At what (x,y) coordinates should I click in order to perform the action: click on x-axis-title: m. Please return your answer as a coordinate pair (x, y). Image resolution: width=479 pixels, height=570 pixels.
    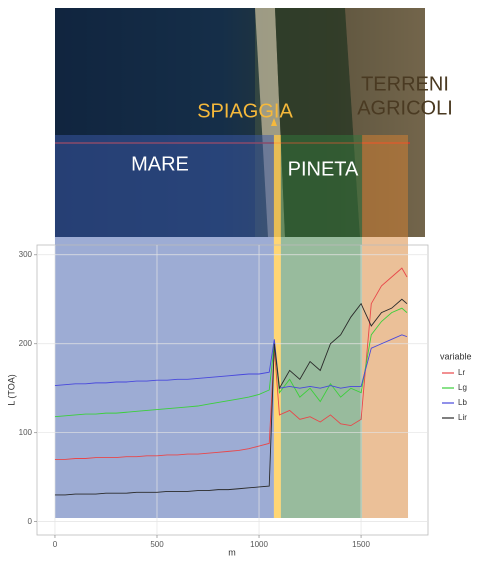
    Looking at the image, I should click on (232, 552).